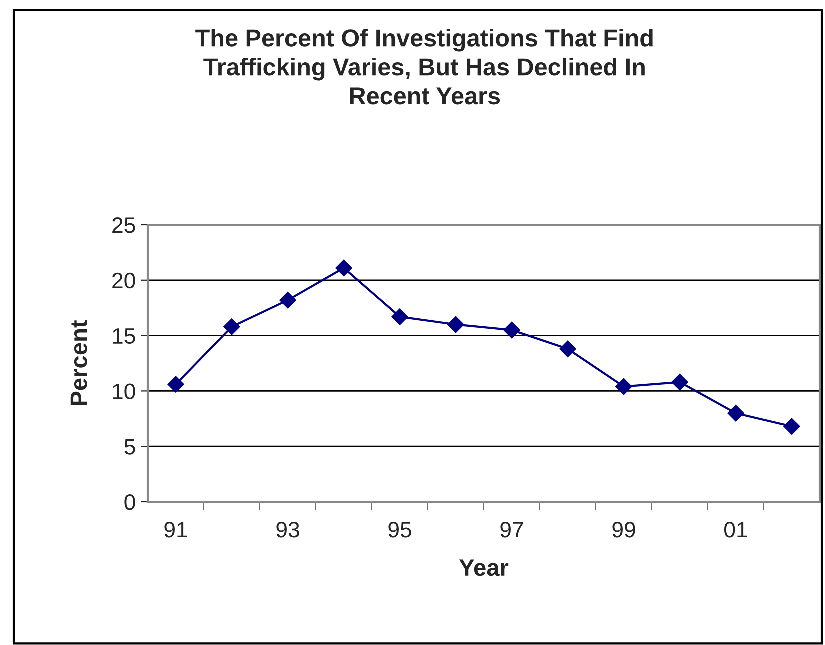  What do you see at coordinates (176, 530) in the screenshot?
I see `x-tick-label: 91` at bounding box center [176, 530].